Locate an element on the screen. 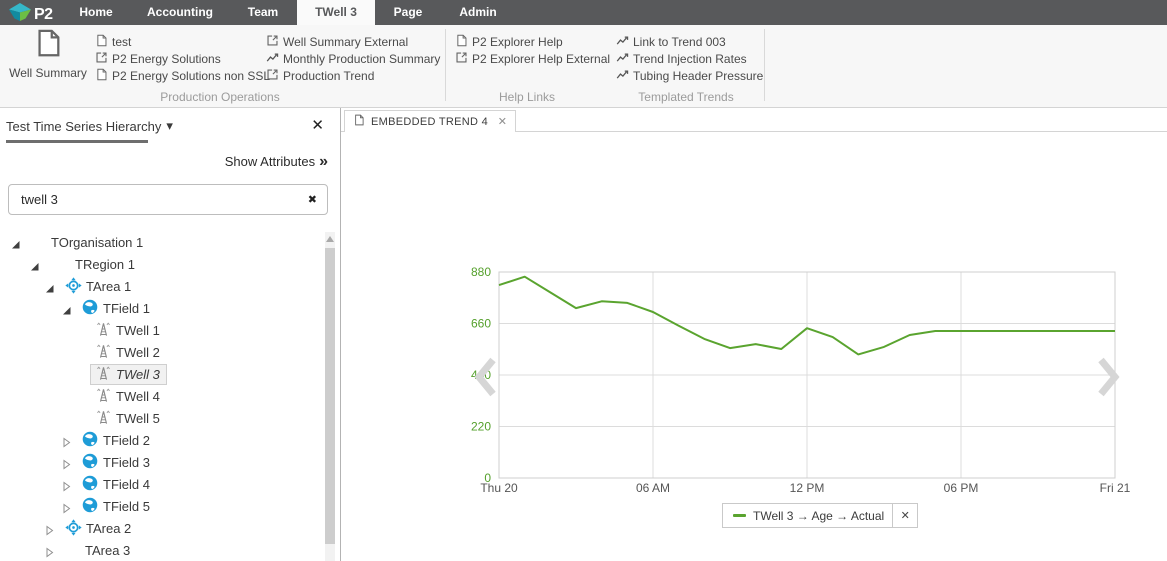 The image size is (1167, 561). tree-item-torganisation-1: TOrganisation 1 is located at coordinates (97, 242).